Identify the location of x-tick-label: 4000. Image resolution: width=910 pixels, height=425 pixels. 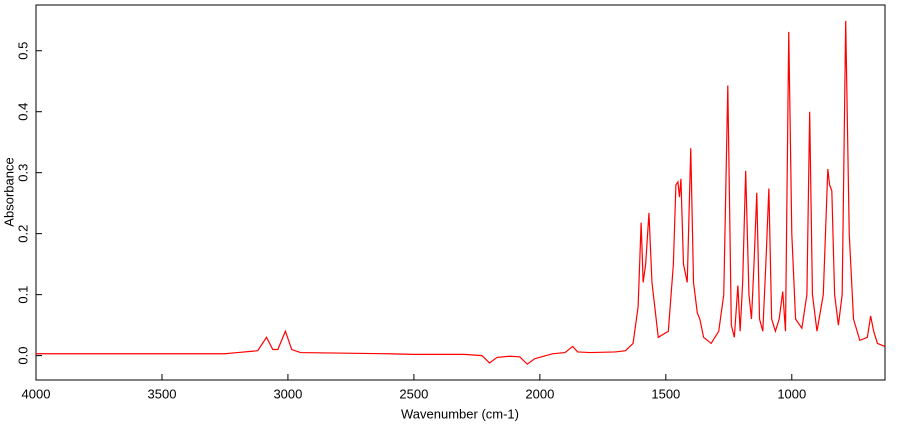
(36, 393).